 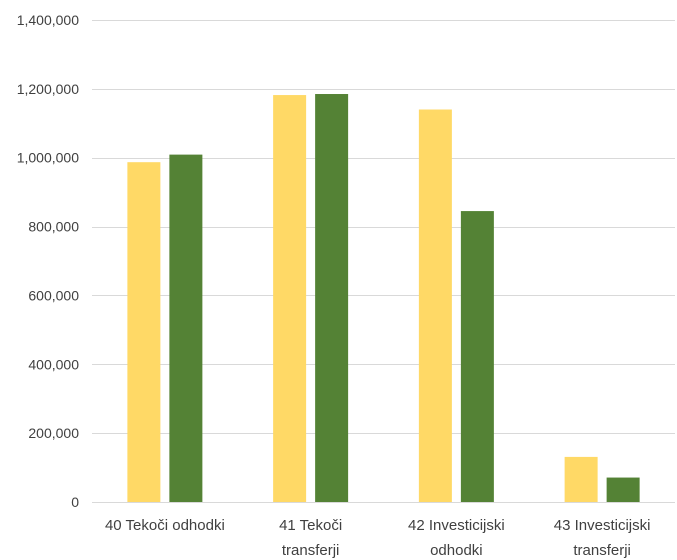 What do you see at coordinates (53, 295) in the screenshot?
I see `y-tick-label: 600,000` at bounding box center [53, 295].